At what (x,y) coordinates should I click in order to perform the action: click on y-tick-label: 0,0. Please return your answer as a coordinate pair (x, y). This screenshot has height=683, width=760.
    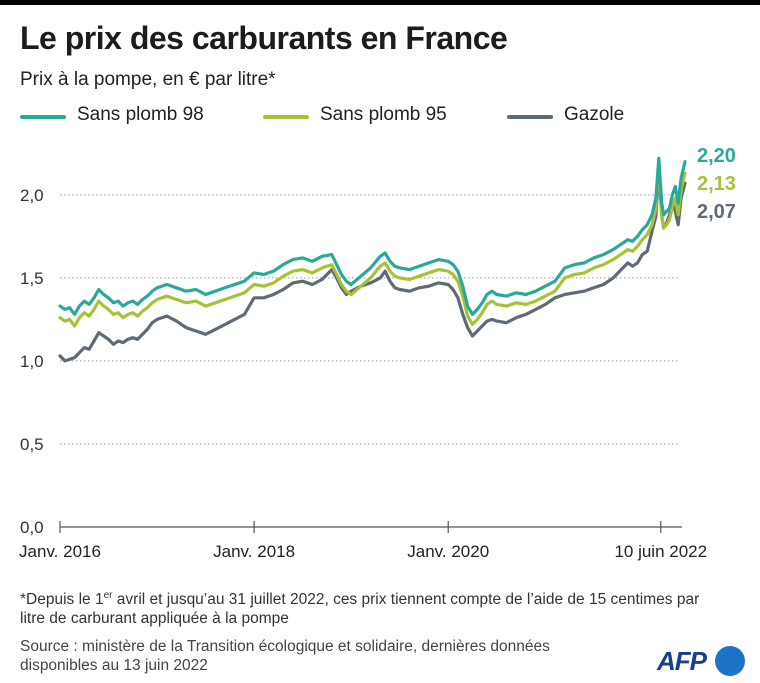
    Looking at the image, I should click on (32, 527).